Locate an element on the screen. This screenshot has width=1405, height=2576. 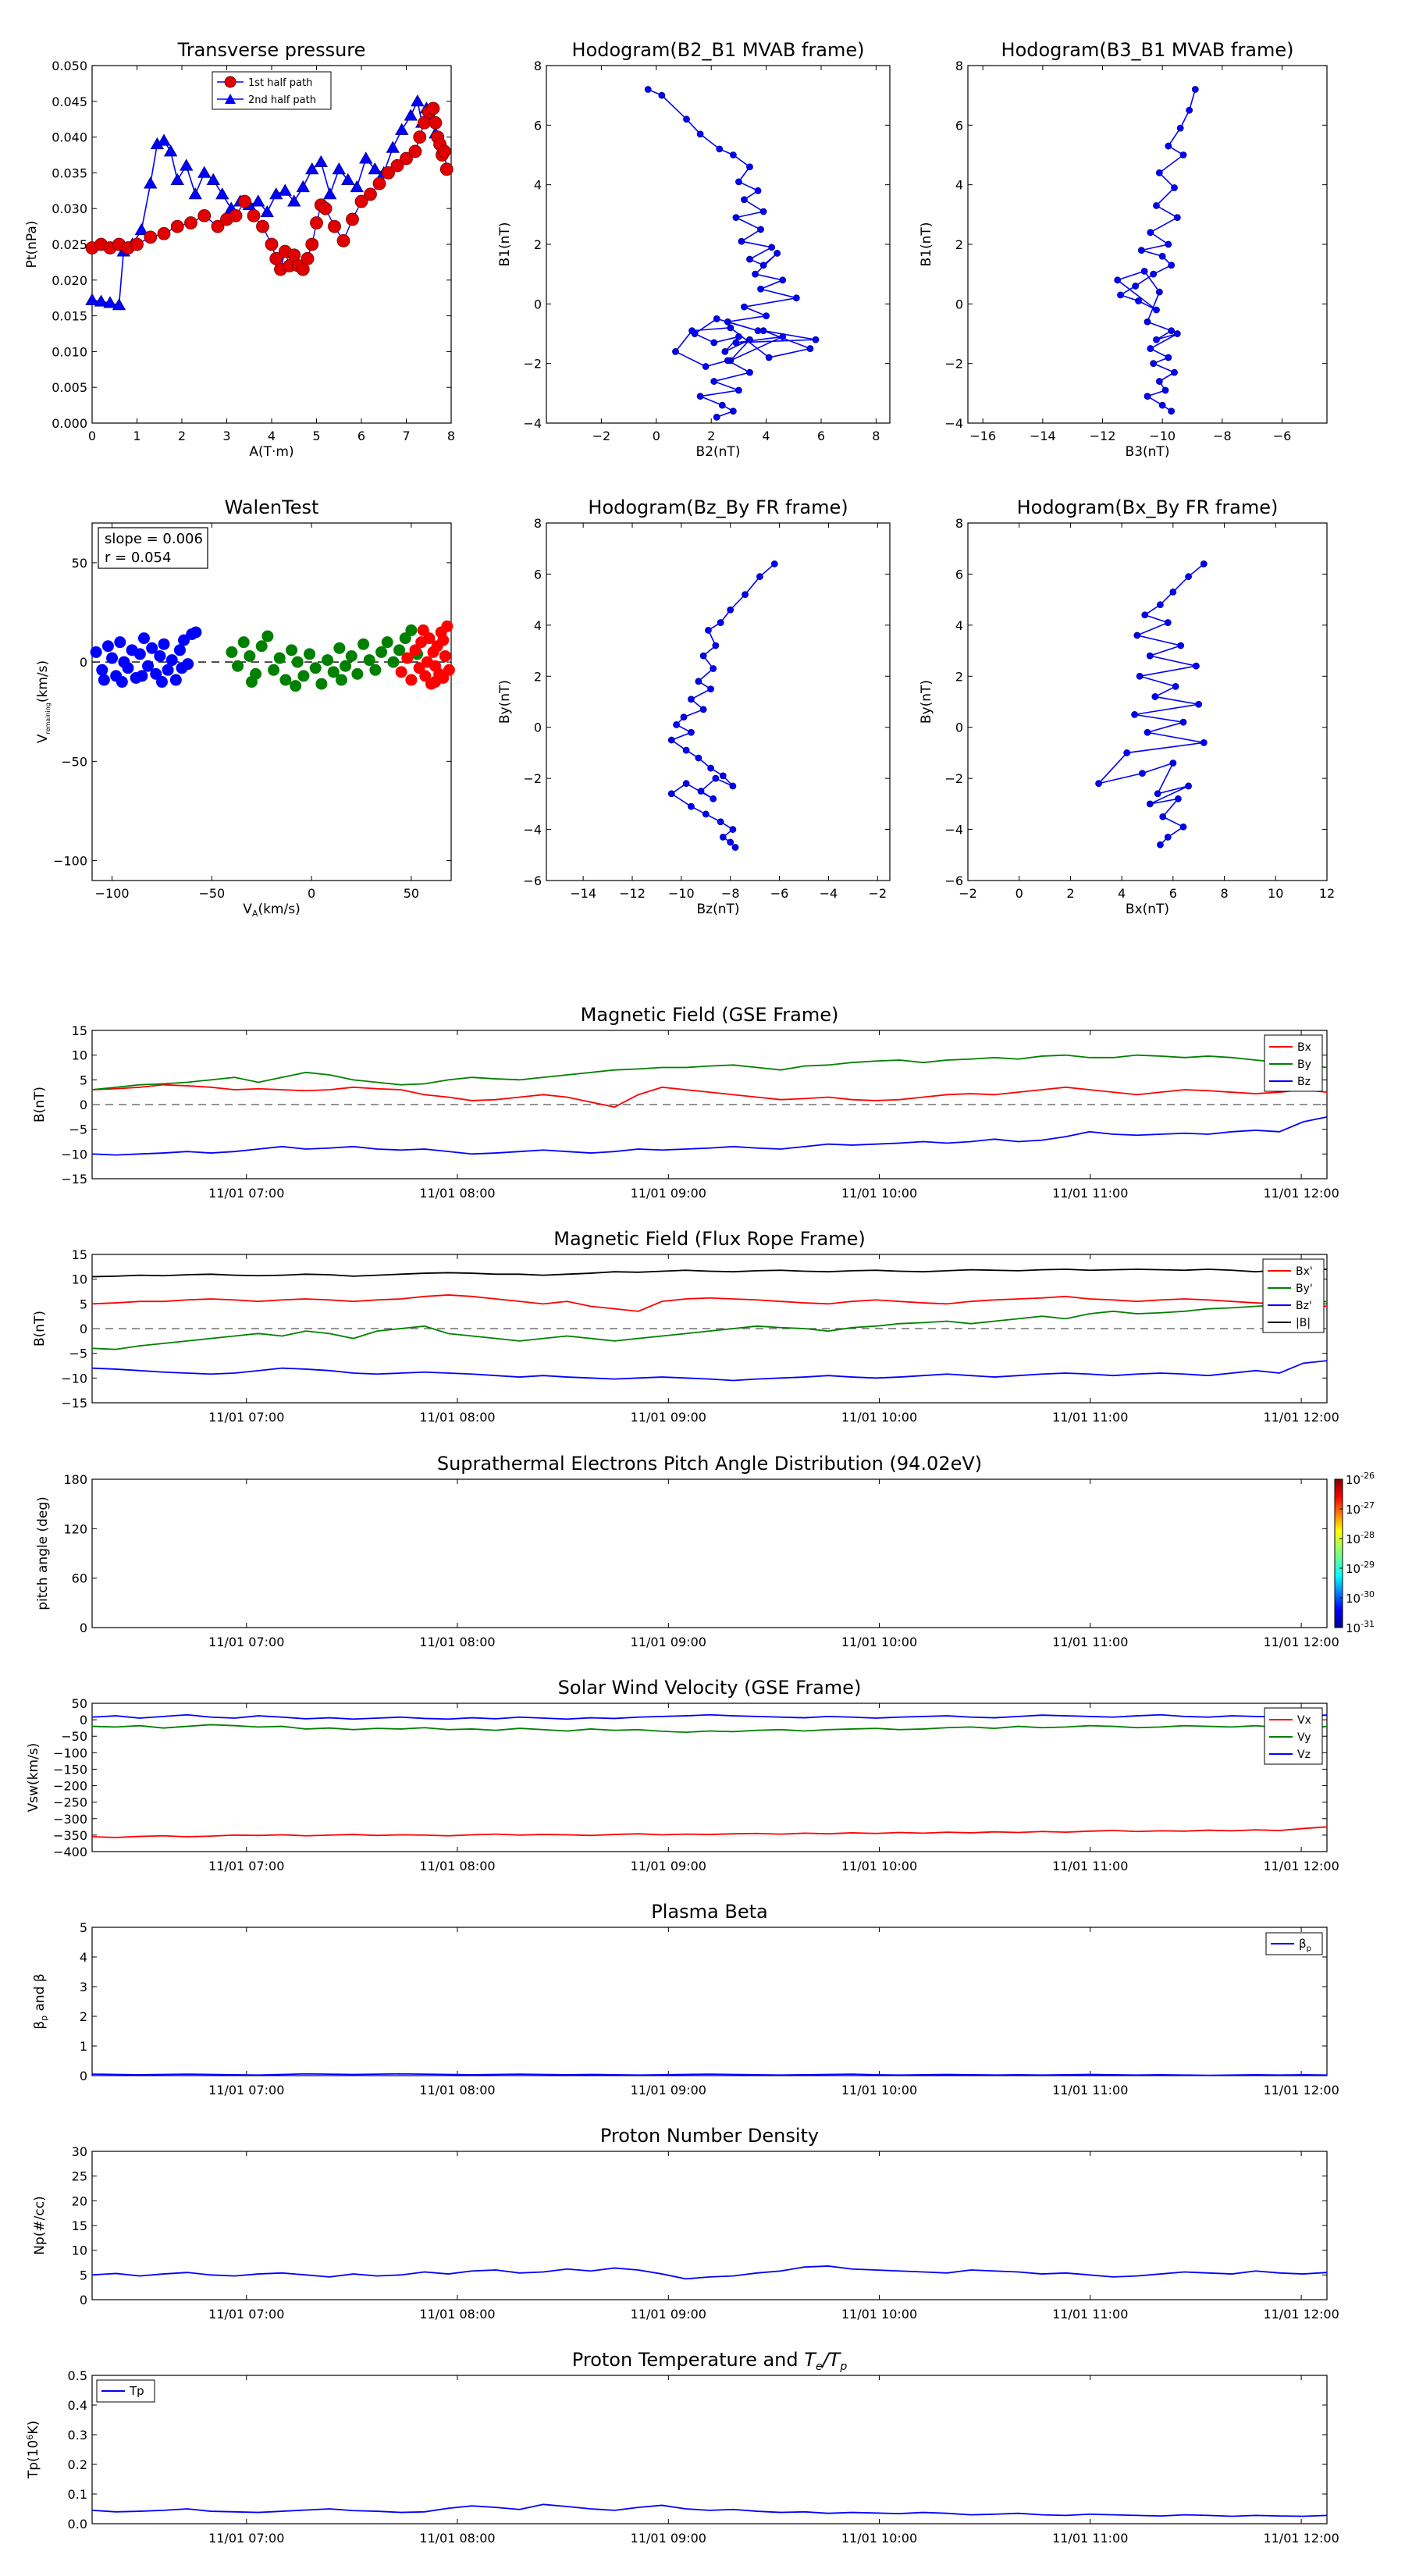
mf-ytick-label: 5 is located at coordinates (84, 1080).